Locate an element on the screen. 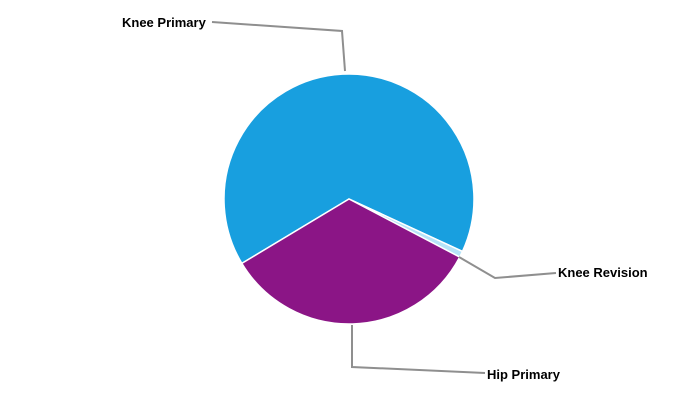  slice-label-knee-primary: Knee Primary is located at coordinates (164, 22).